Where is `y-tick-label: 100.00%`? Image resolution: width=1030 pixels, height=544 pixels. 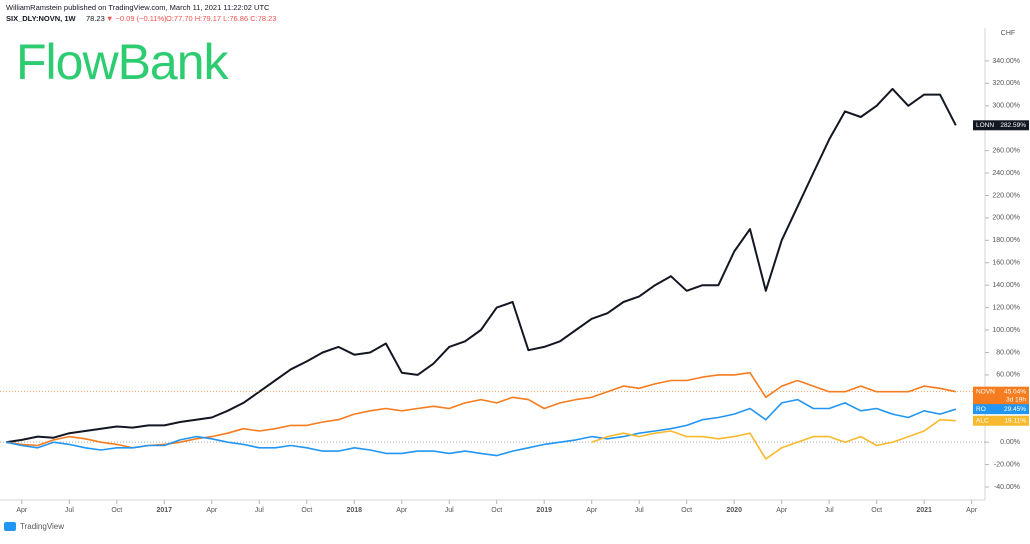
y-tick-label: 100.00% is located at coordinates (1006, 330).